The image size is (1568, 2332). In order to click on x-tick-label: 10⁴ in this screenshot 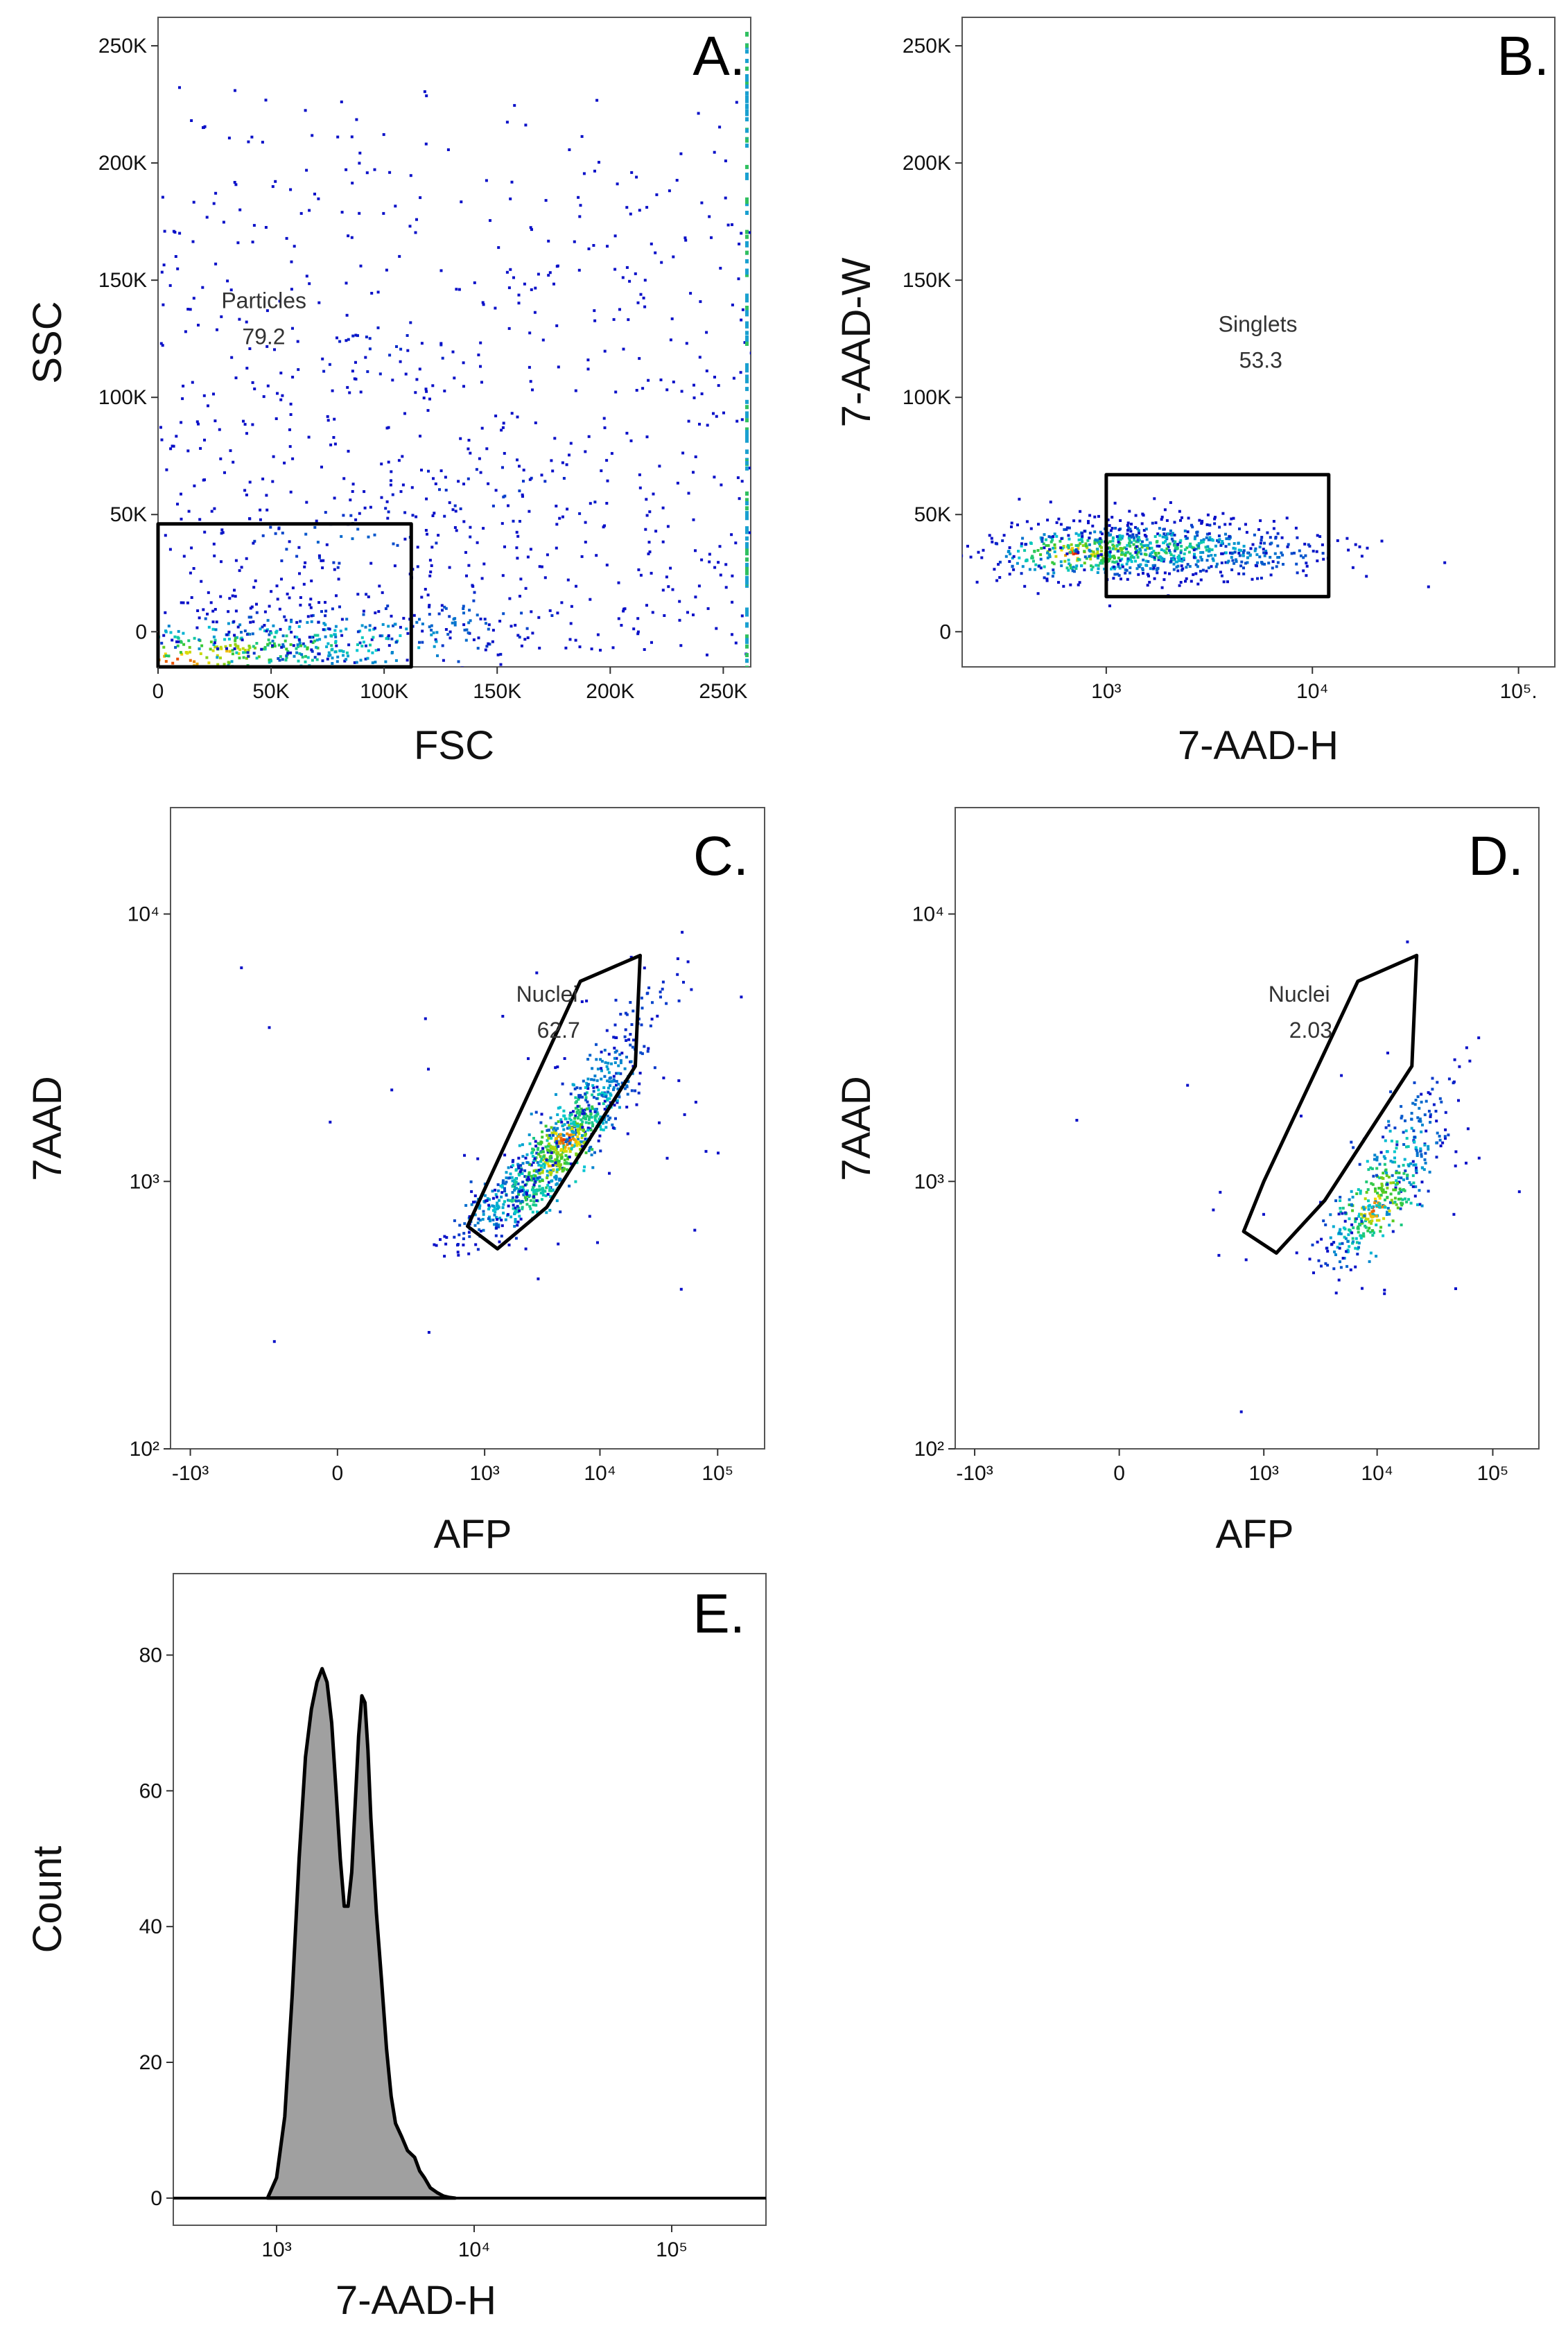, I will do `click(1312, 691)`.